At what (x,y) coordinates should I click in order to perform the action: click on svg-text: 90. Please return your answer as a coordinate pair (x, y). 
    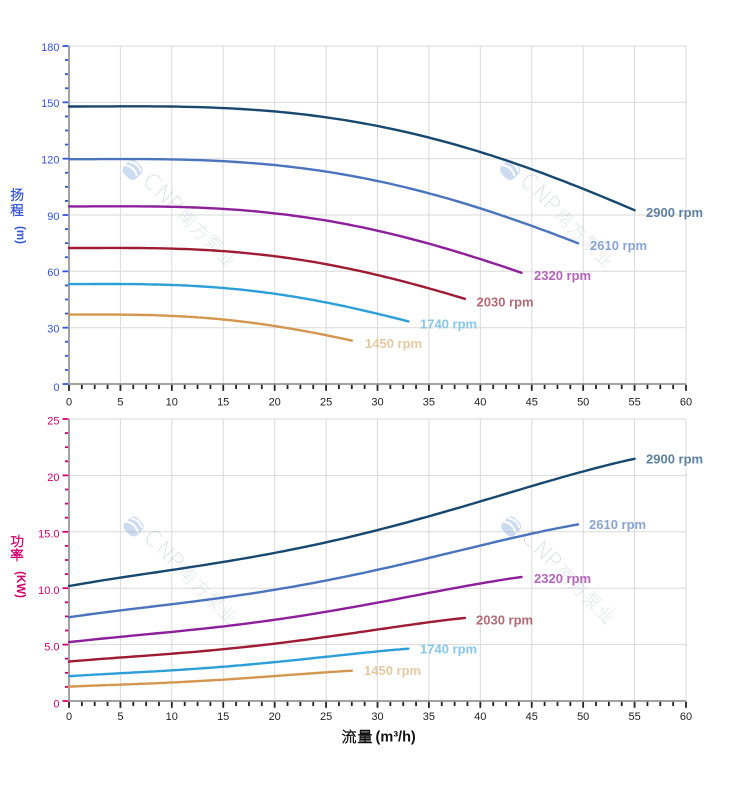
    Looking at the image, I should click on (53, 217).